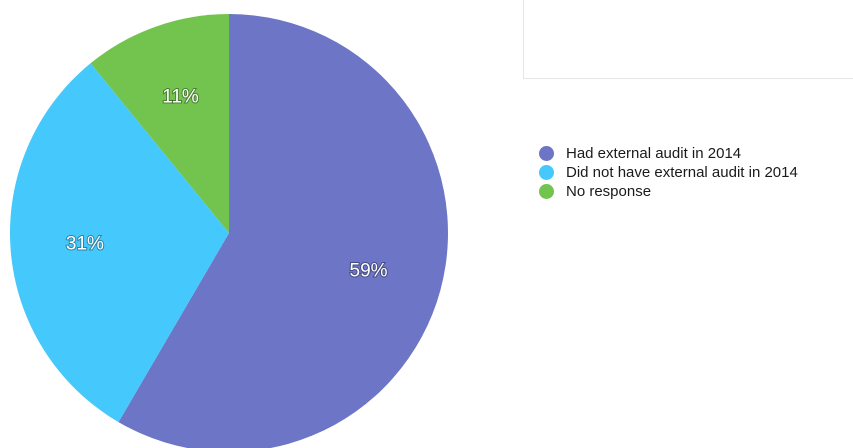  I want to click on blank-panel, so click(688, 39).